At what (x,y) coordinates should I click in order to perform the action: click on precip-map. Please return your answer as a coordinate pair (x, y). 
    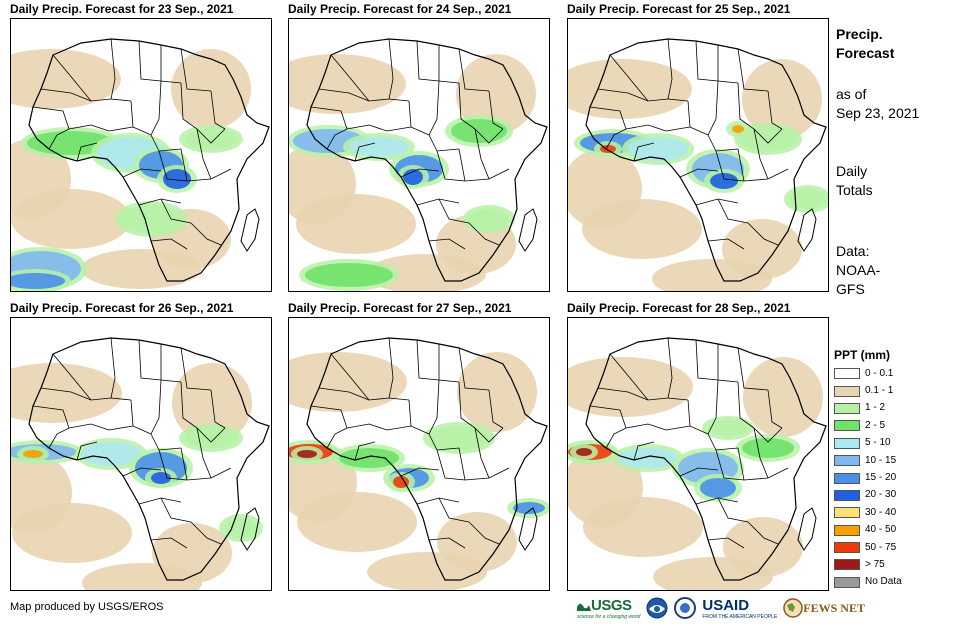
    Looking at the image, I should click on (419, 454).